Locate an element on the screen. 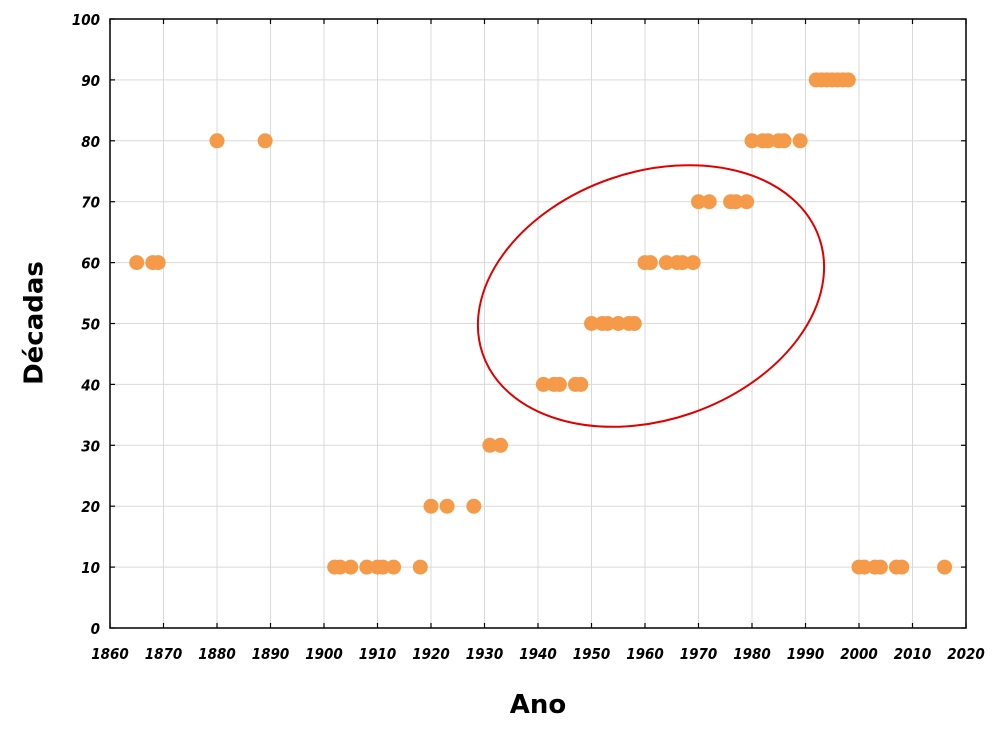  x-tick-label: 2000 is located at coordinates (859, 654).